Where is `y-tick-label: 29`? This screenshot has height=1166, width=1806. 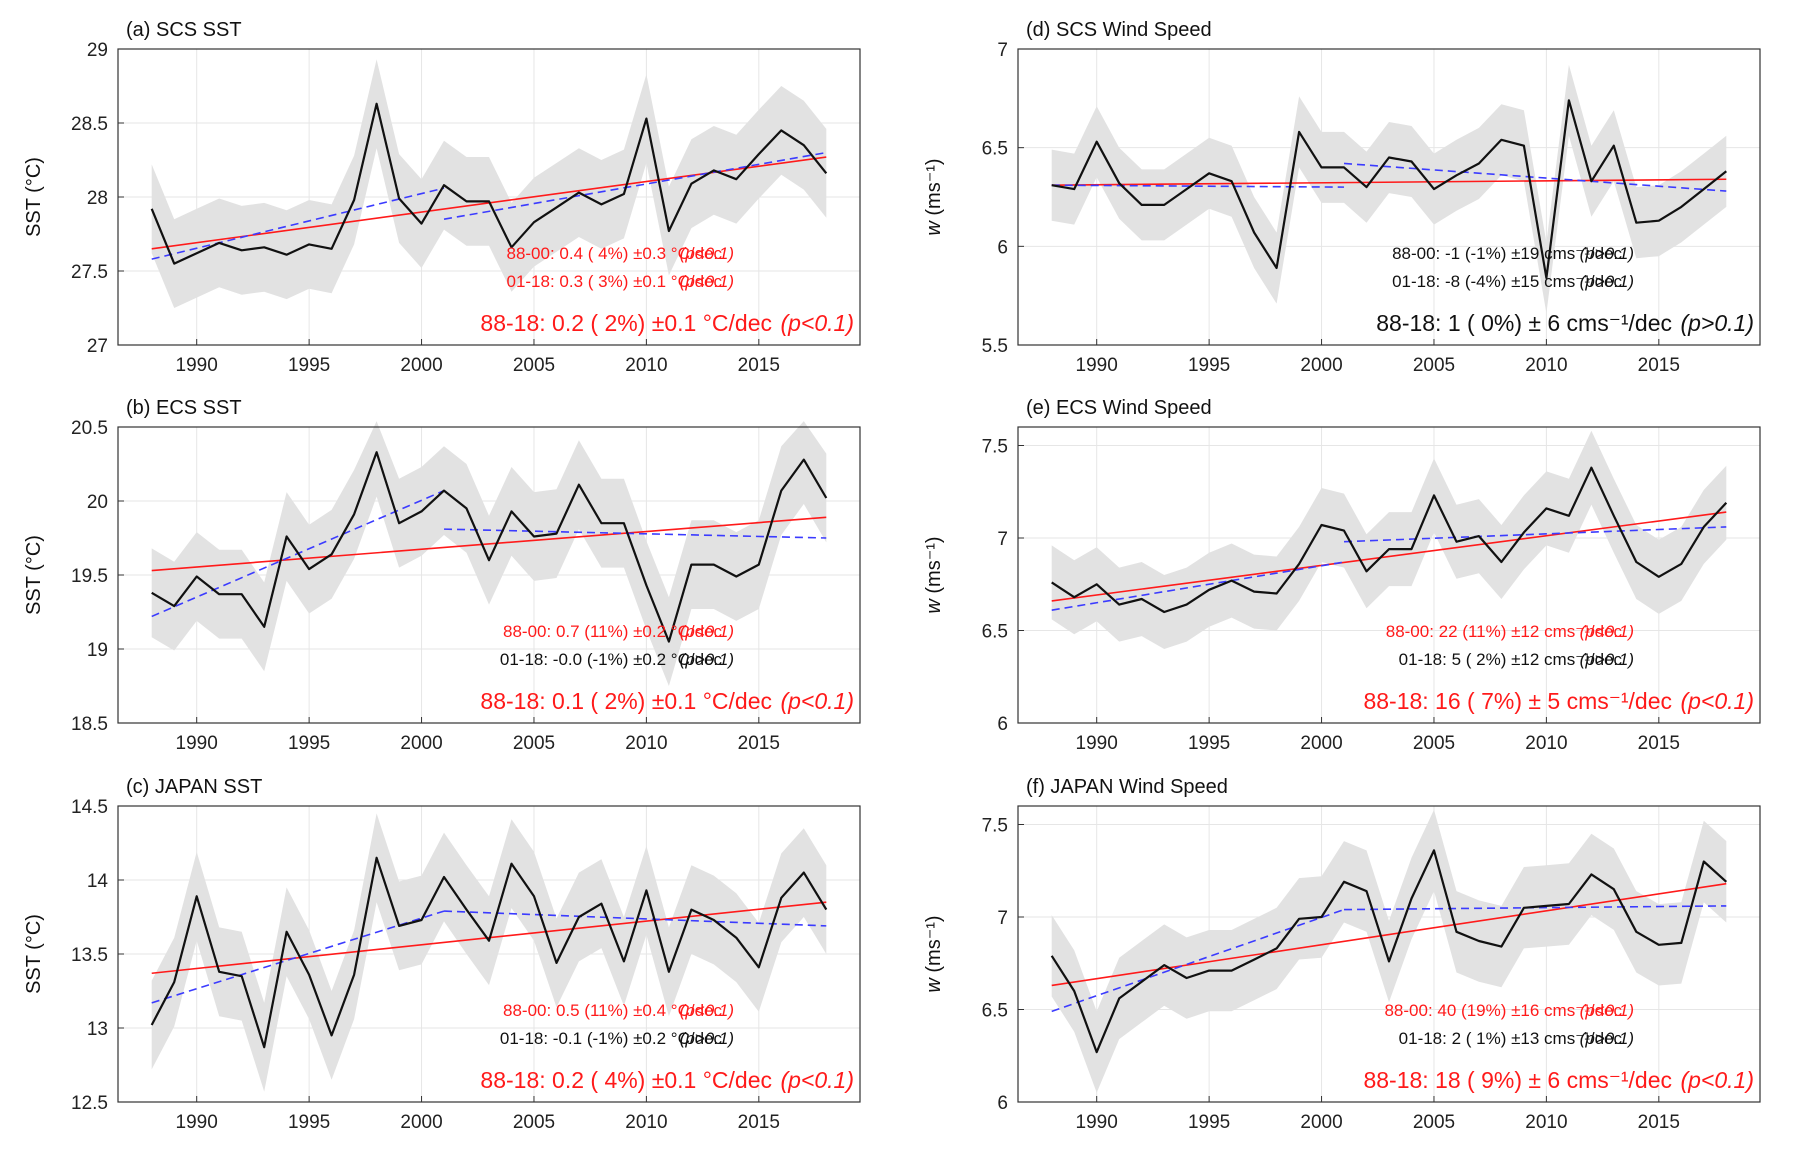
y-tick-label: 29 is located at coordinates (97, 50).